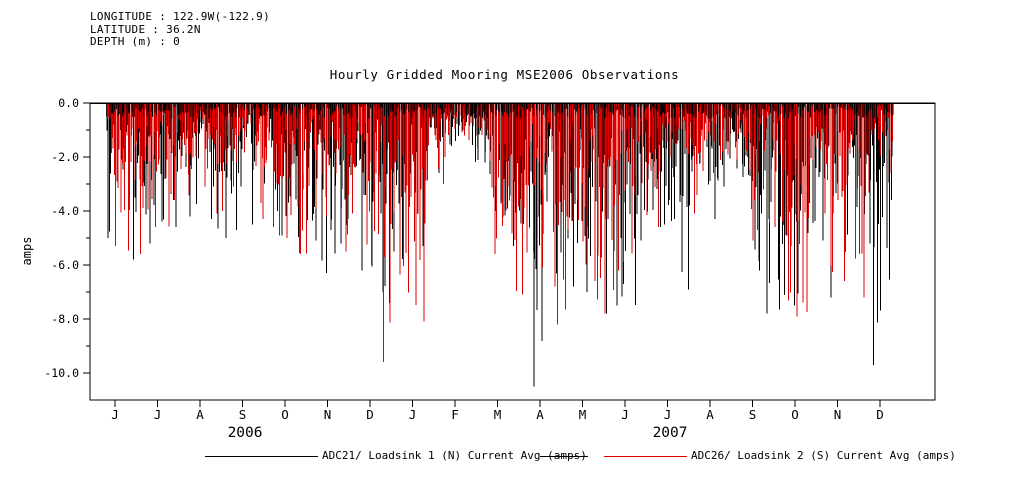  What do you see at coordinates (145, 29) in the screenshot?
I see `latitude-label: LATITUDE : 36.2N` at bounding box center [145, 29].